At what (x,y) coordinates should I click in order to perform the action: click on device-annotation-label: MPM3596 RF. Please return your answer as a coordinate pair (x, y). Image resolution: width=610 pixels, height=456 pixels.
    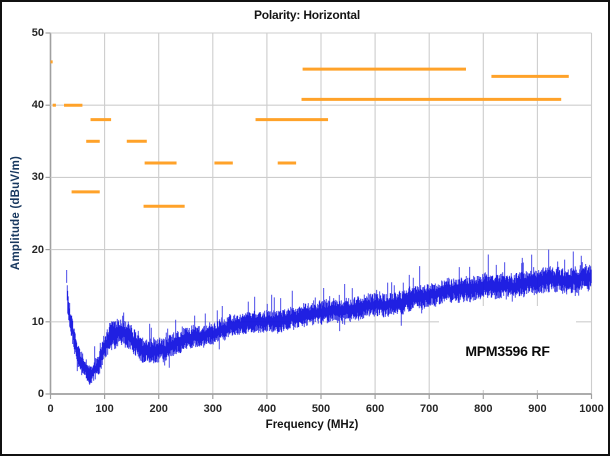
    Looking at the image, I should click on (507, 351).